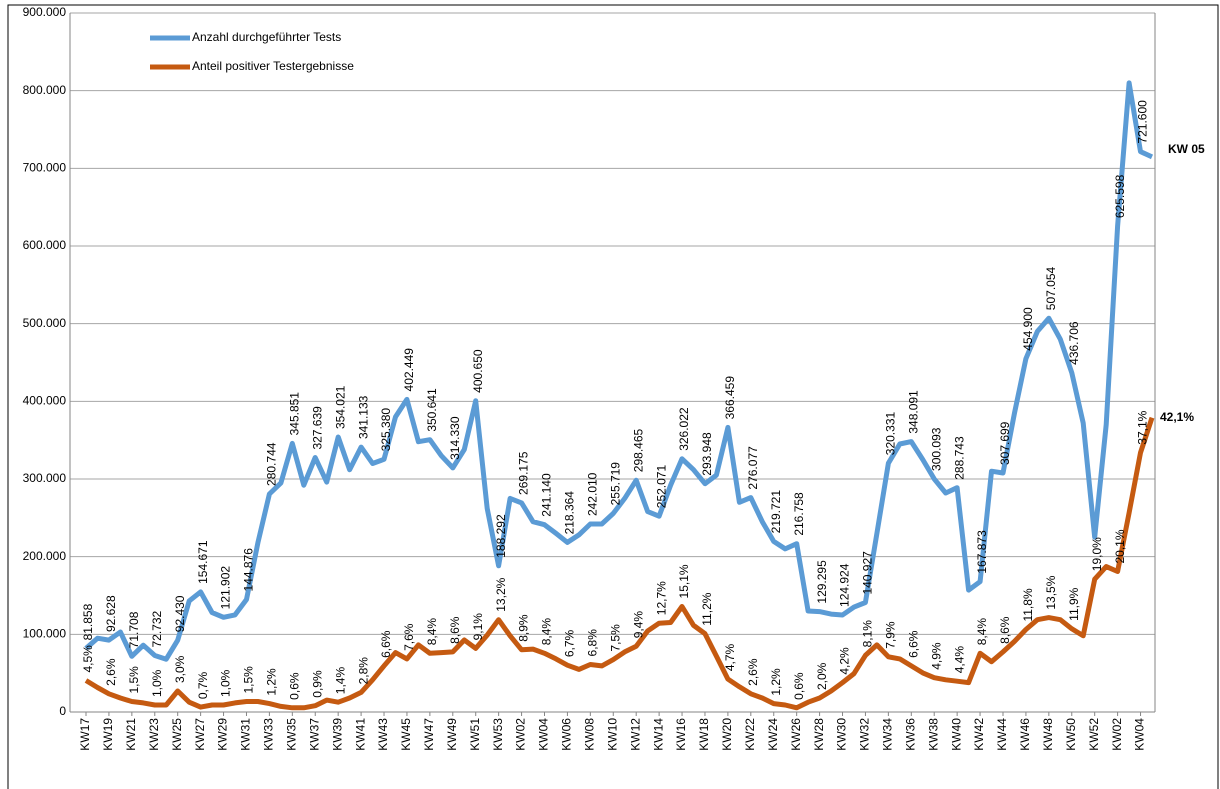 The height and width of the screenshot is (789, 1220). Describe the element at coordinates (730, 657) in the screenshot. I see `value-label: 4,7%` at that location.